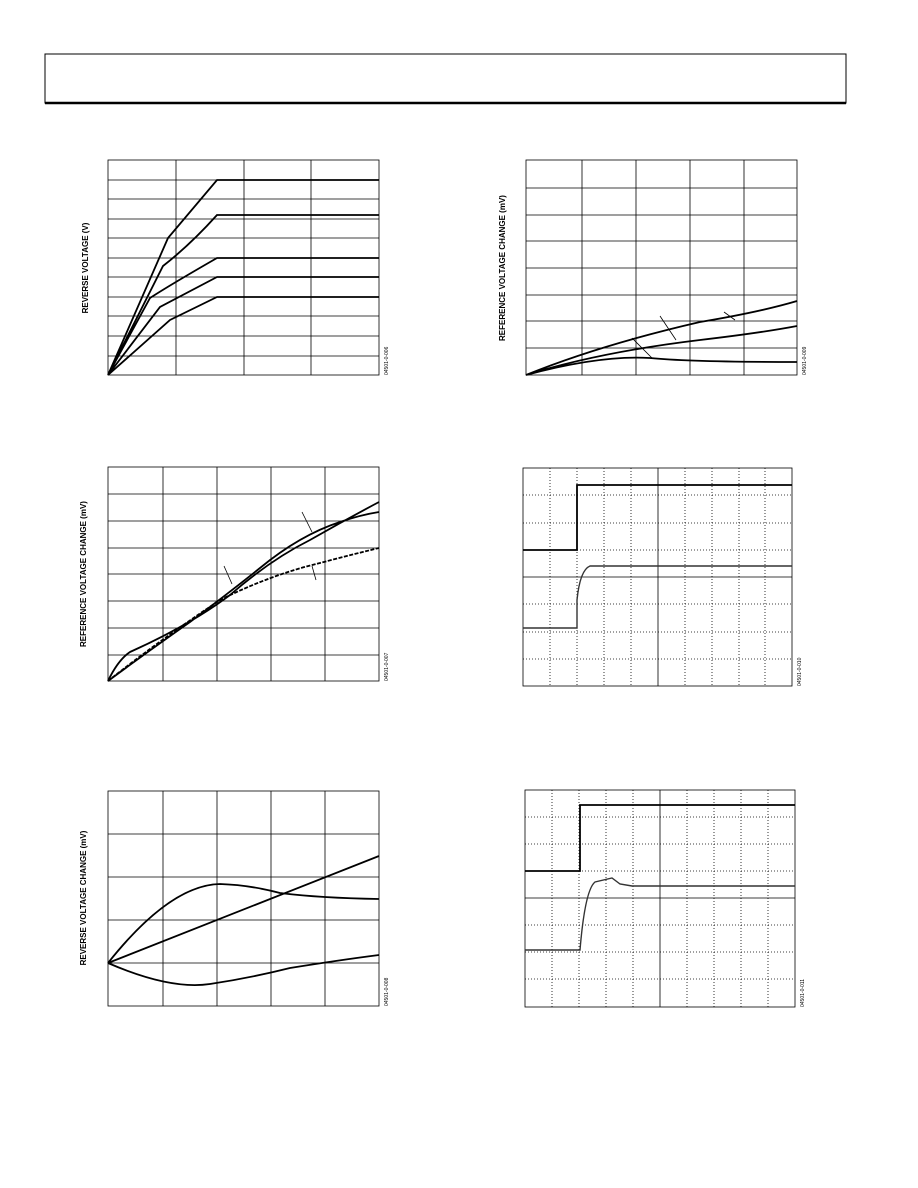 This screenshot has width=918, height=1188. Describe the element at coordinates (235, 267) in the screenshot. I see `figure-1: REVERSE VOLTAGE (V) 04501-0-006` at that location.